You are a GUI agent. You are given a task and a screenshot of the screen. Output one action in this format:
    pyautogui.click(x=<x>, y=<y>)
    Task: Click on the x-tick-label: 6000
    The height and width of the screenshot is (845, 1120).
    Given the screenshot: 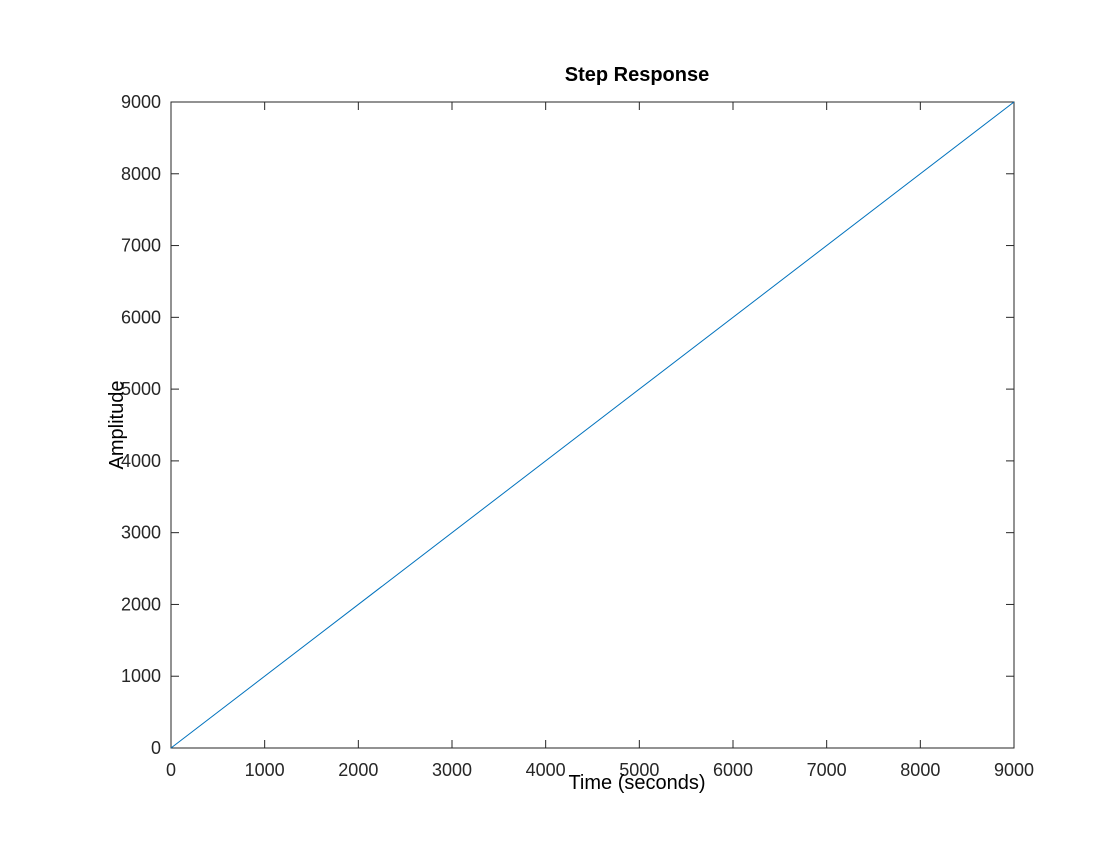 What is the action you would take?
    pyautogui.click(x=733, y=770)
    